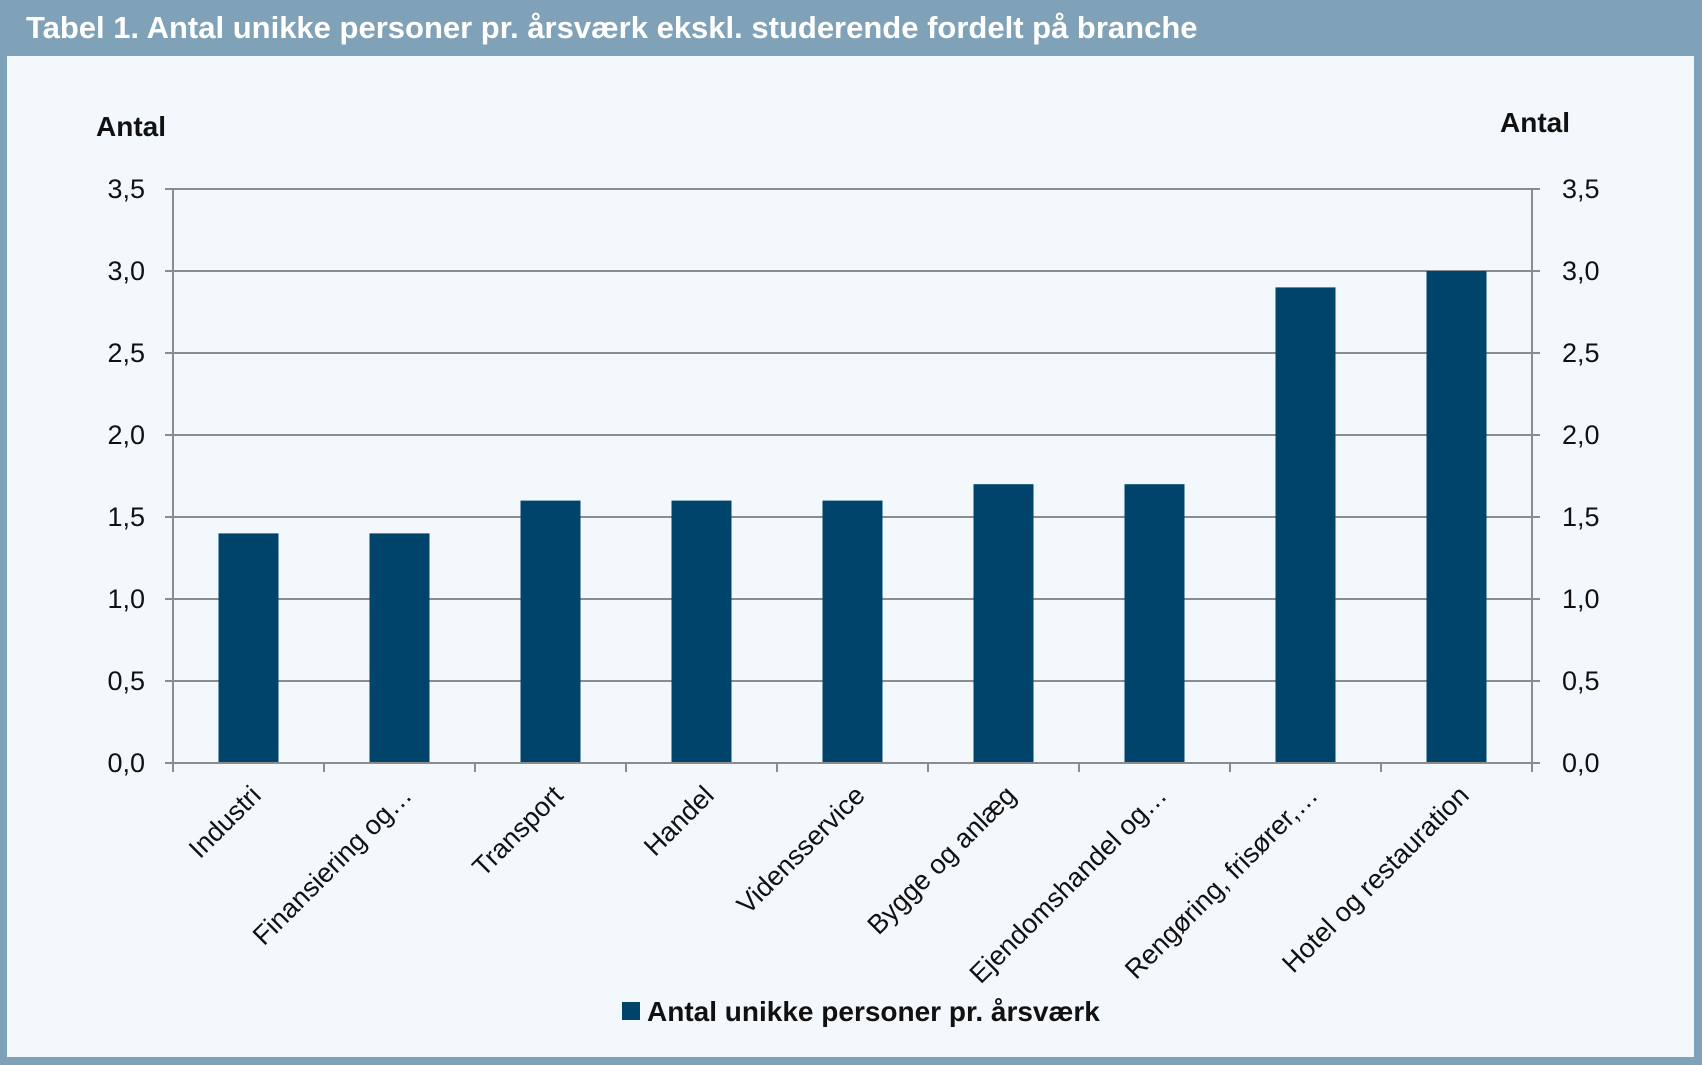 This screenshot has height=1065, width=1702. Describe the element at coordinates (1535, 122) in the screenshot. I see `y-axis-title-right: Antal` at that location.